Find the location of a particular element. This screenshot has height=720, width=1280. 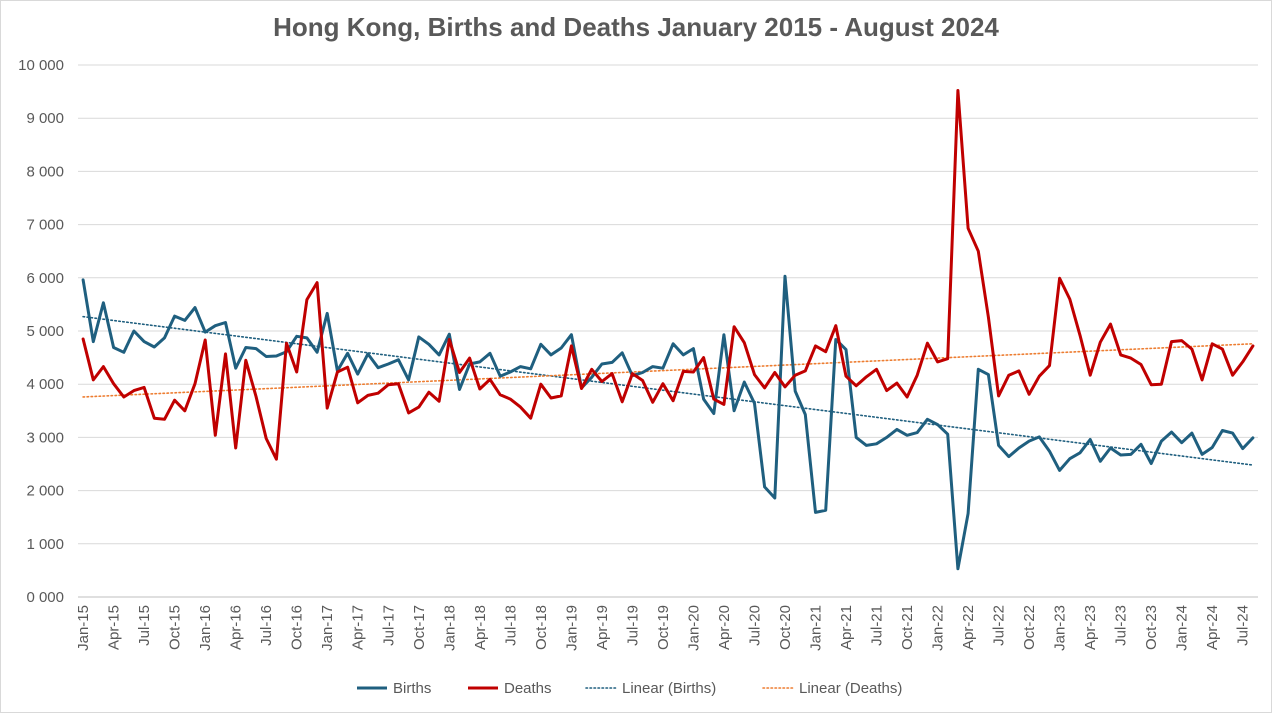

x-tick-label: Jan-22 is located at coordinates (938, 628).